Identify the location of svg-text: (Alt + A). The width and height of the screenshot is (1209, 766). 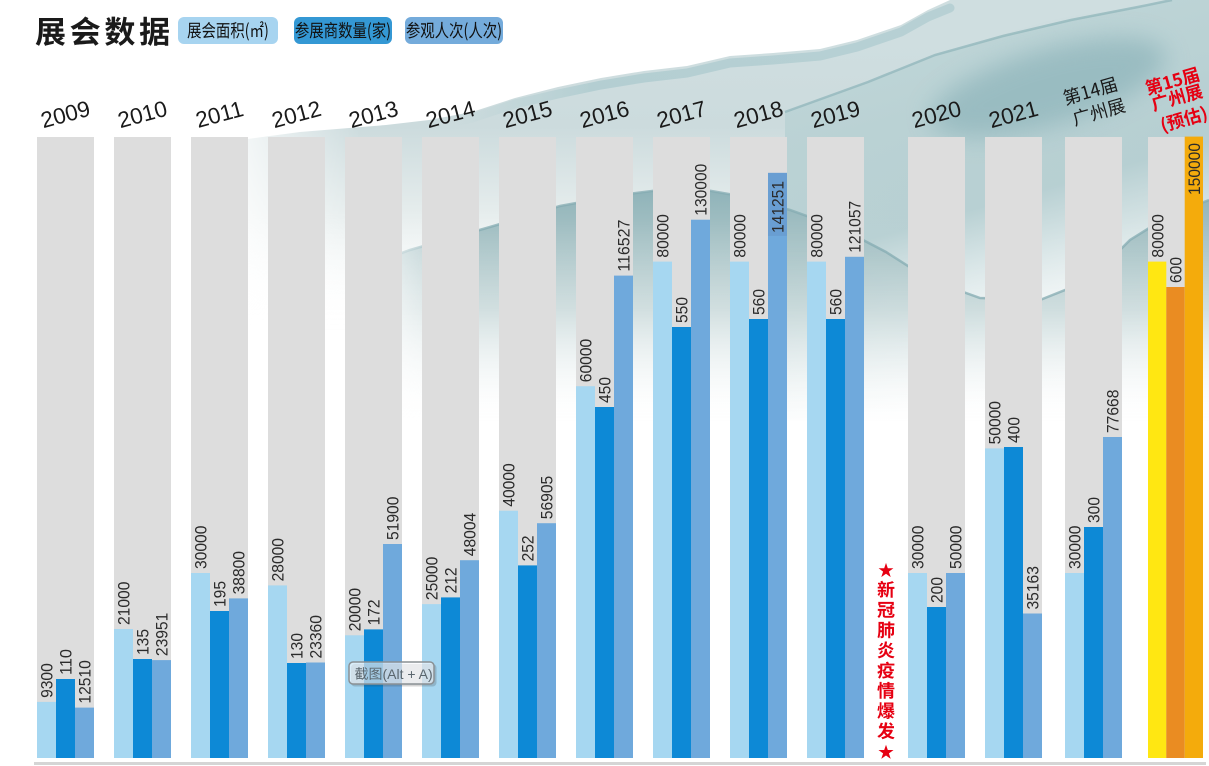
(408, 674).